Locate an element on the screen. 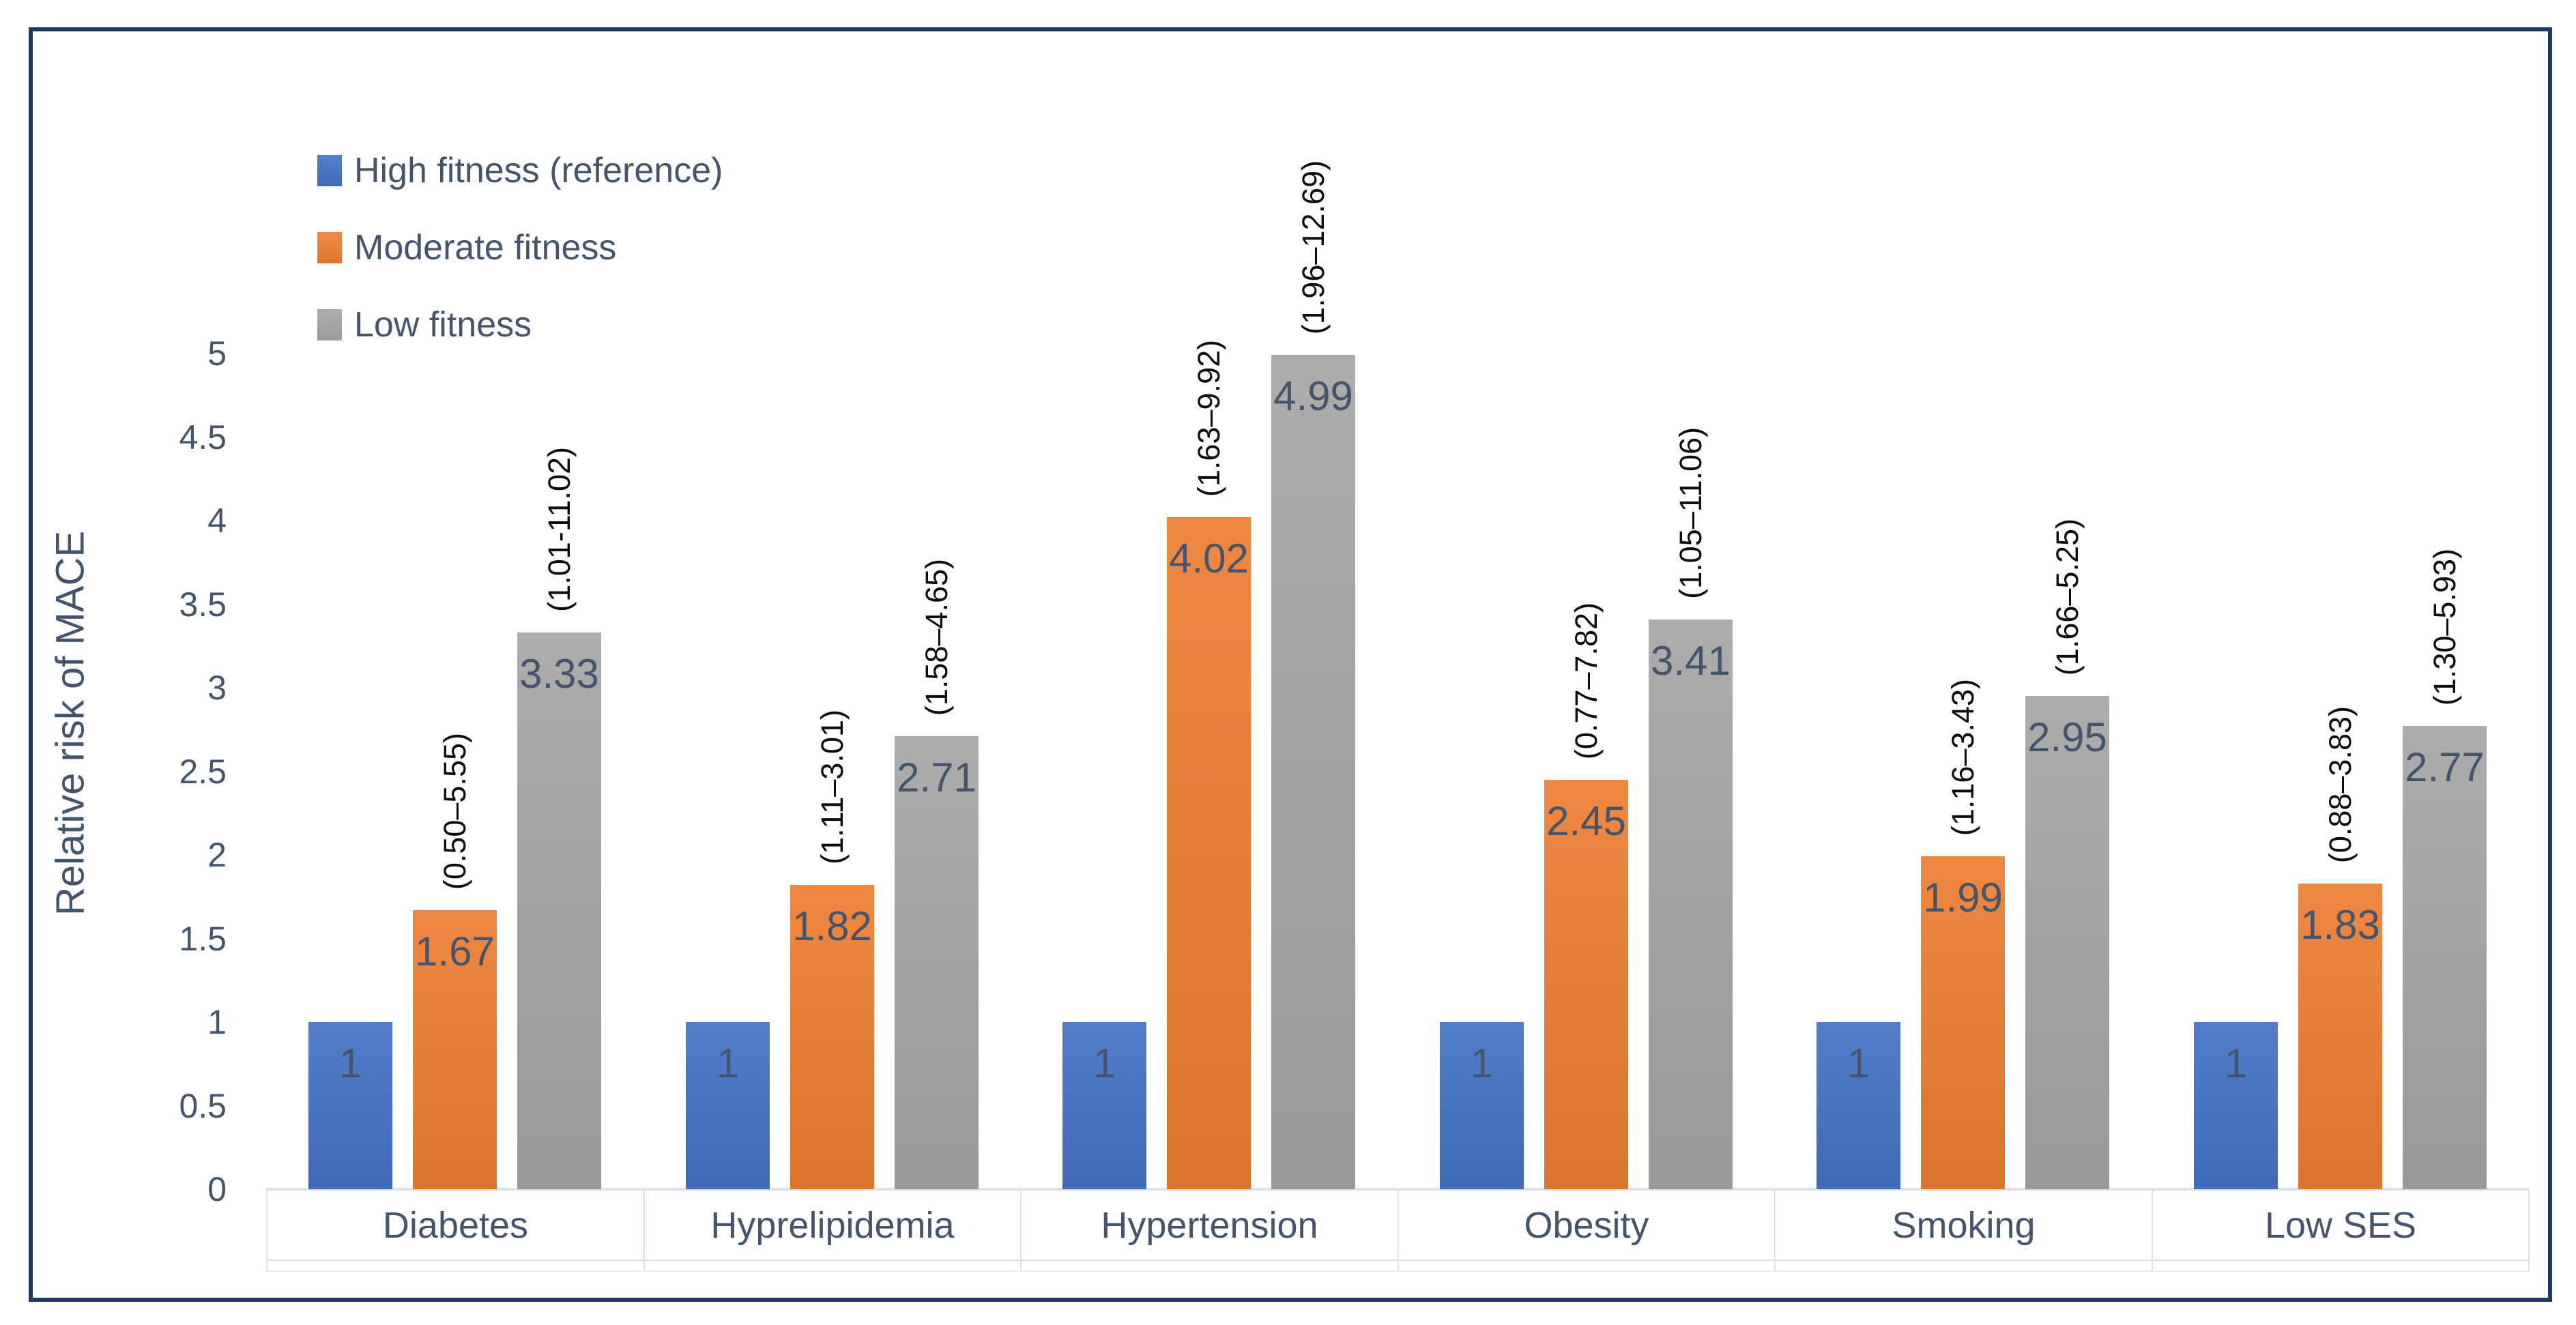 The width and height of the screenshot is (2576, 1325). y-tick-label: 2.5 is located at coordinates (203, 771).